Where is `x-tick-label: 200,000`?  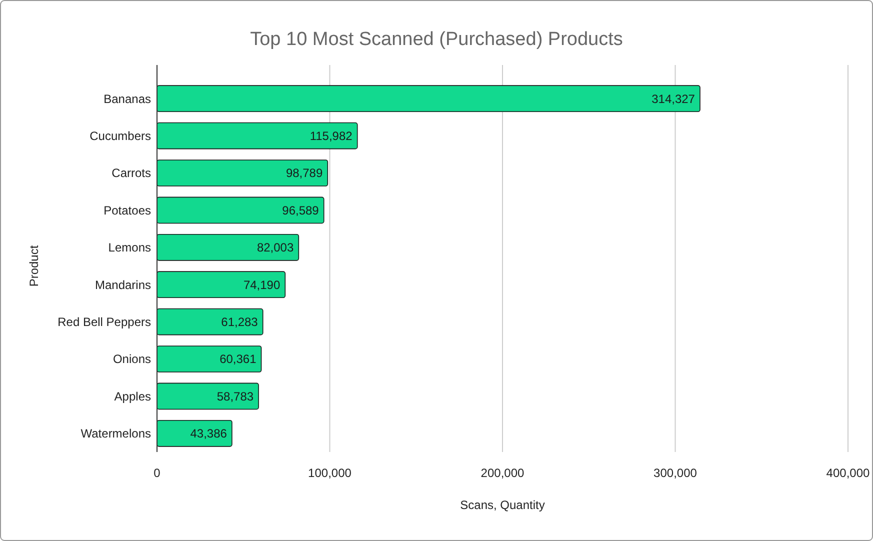
x-tick-label: 200,000 is located at coordinates (502, 473).